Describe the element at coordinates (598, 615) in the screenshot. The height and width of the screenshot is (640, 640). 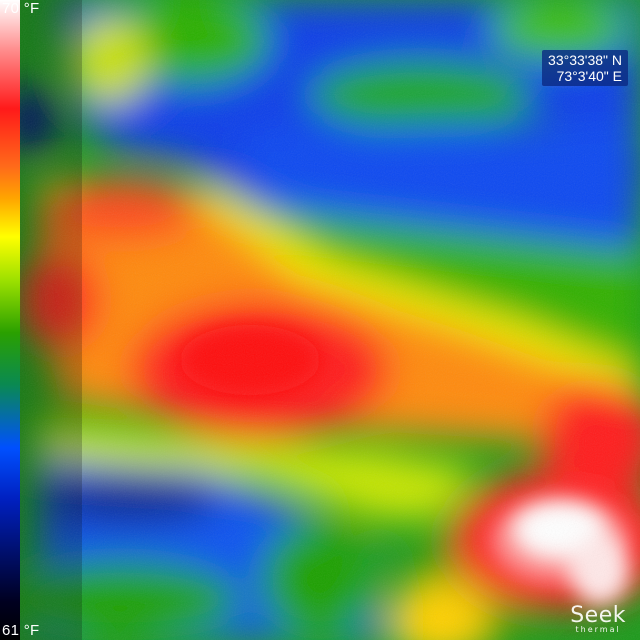
I see `brand-name: Seek` at that location.